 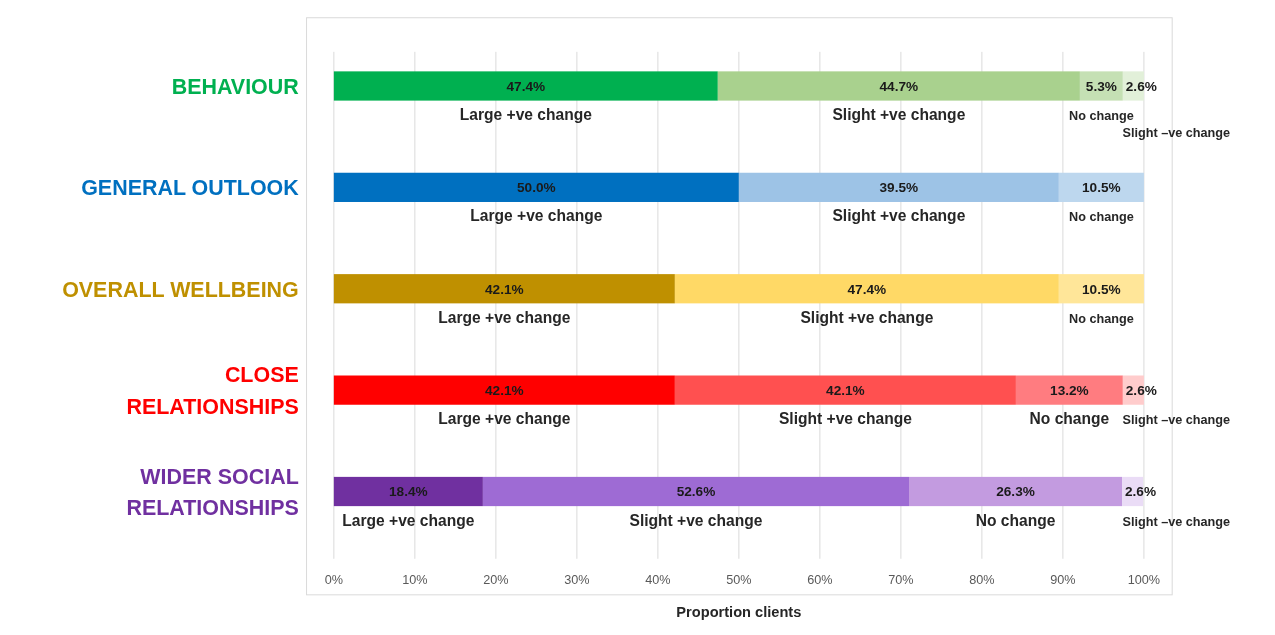 I want to click on series-label: Slight +ve change, so click(x=899, y=216).